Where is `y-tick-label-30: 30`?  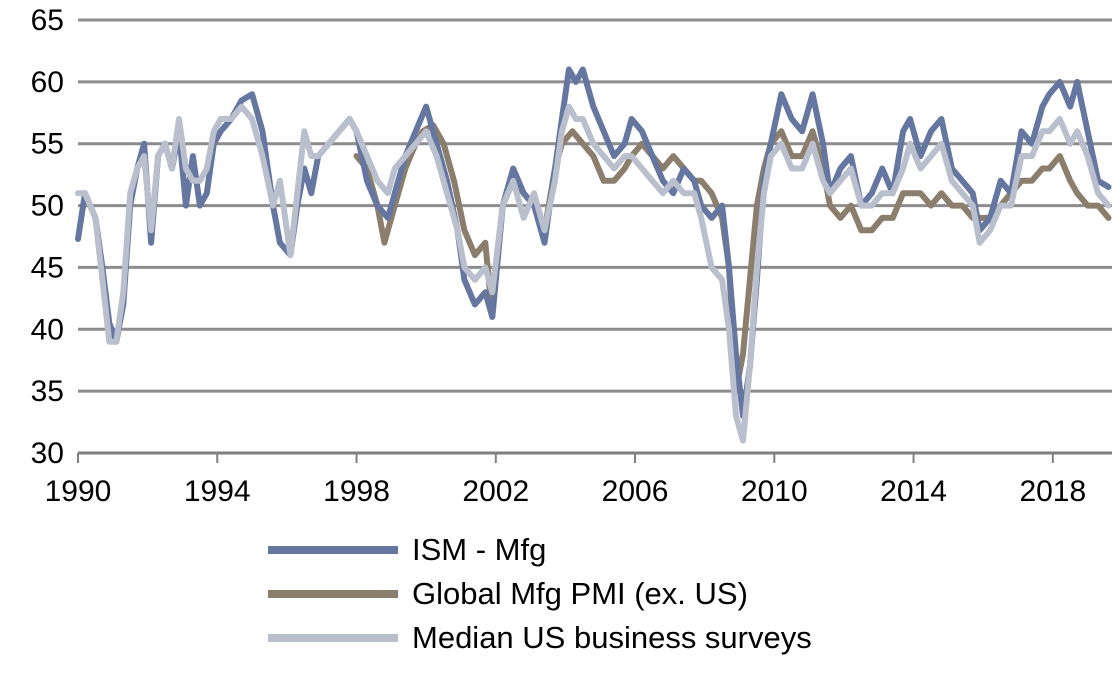
y-tick-label-30: 30 is located at coordinates (47, 453).